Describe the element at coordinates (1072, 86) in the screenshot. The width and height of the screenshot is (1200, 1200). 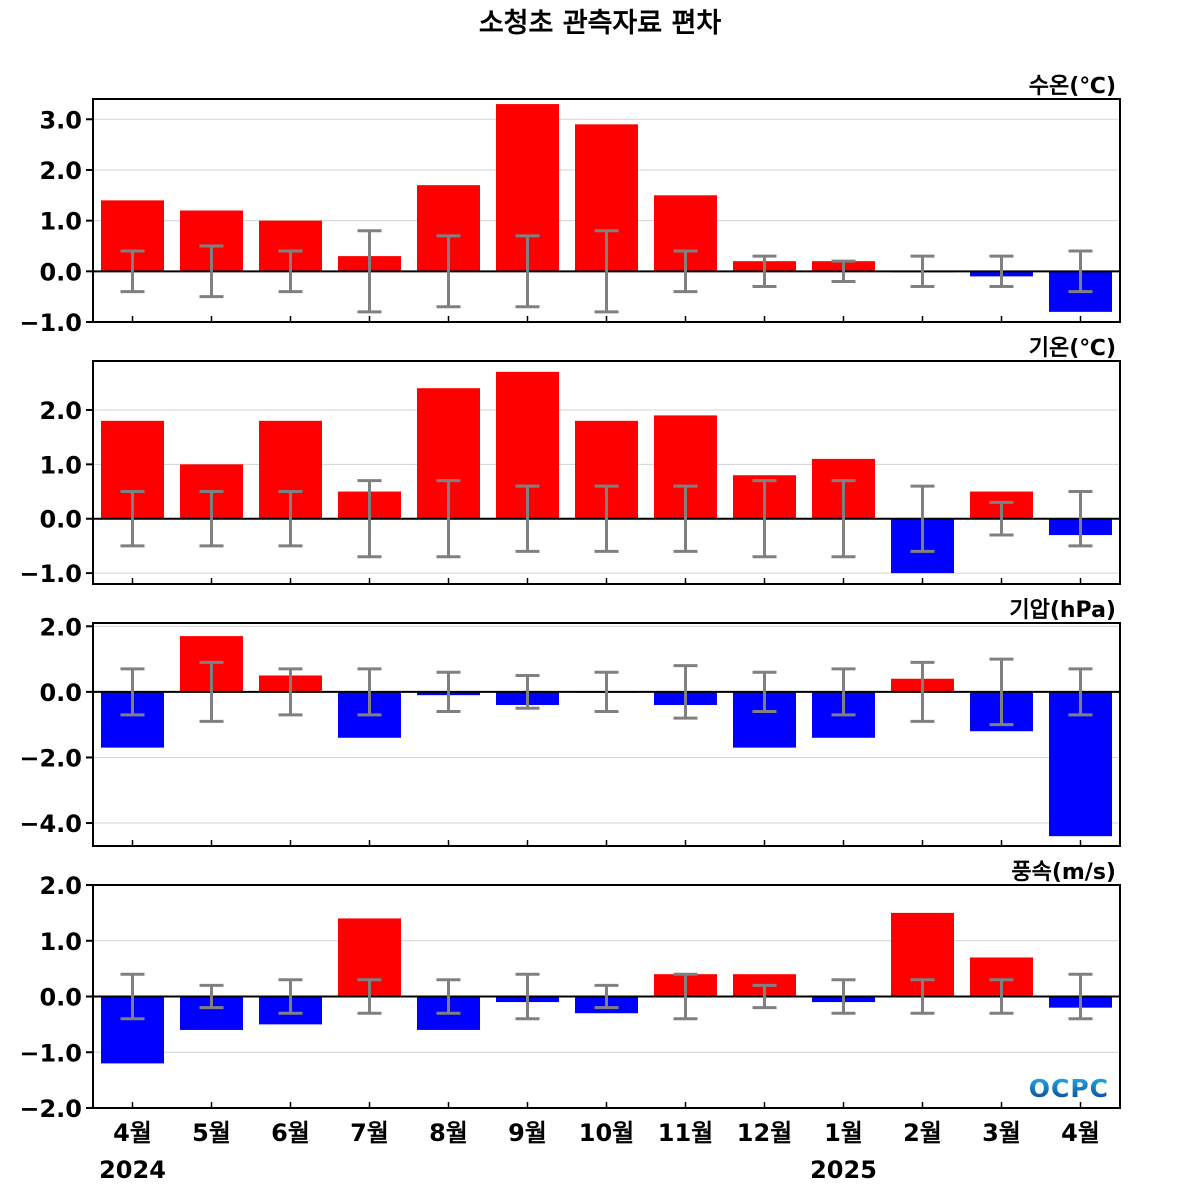
I see `panel-label: 수온(℃)` at that location.